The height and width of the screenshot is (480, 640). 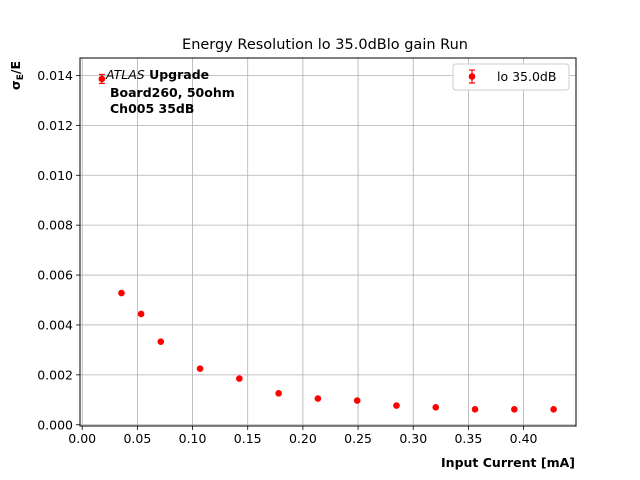 I want to click on x-axis-label: Input Current [mA], so click(x=508, y=462).